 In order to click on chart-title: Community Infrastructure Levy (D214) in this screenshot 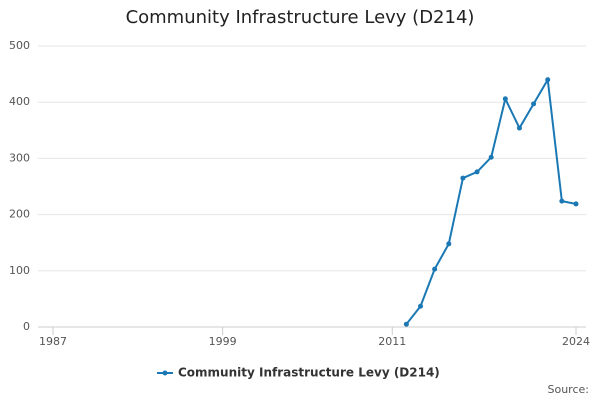, I will do `click(300, 17)`.